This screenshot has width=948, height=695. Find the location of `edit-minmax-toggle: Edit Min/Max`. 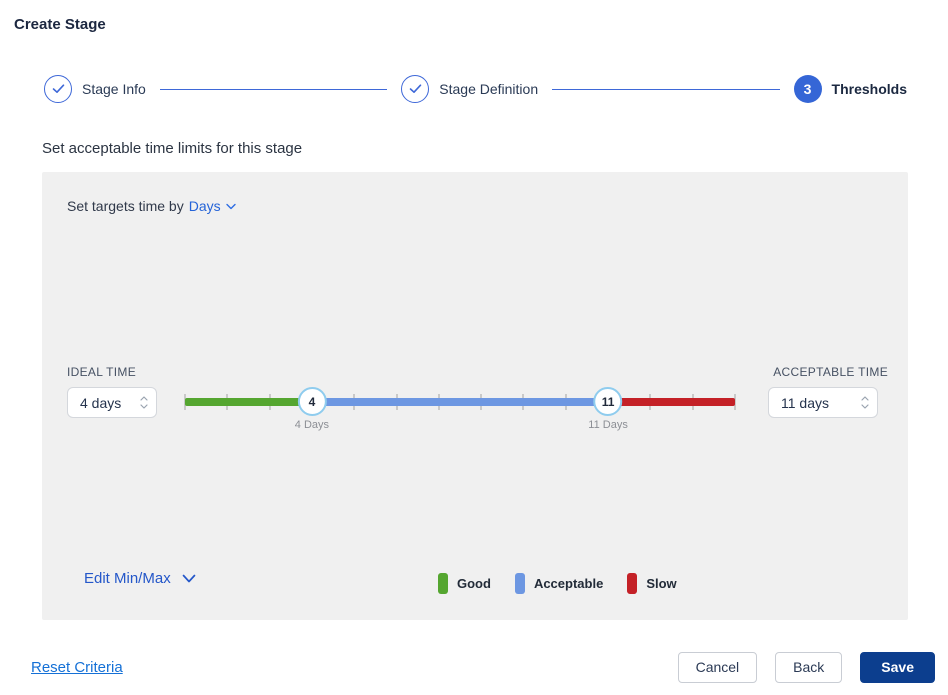

edit-minmax-toggle: Edit Min/Max is located at coordinates (140, 578).